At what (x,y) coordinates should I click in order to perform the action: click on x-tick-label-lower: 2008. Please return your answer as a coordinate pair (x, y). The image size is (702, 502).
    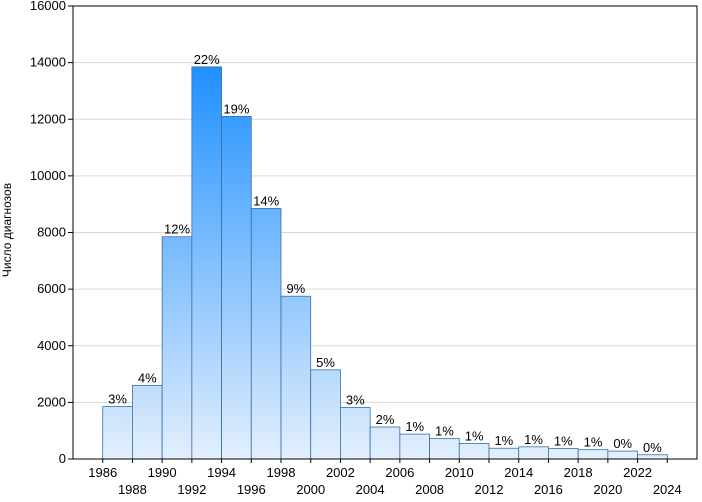
    Looking at the image, I should click on (429, 489).